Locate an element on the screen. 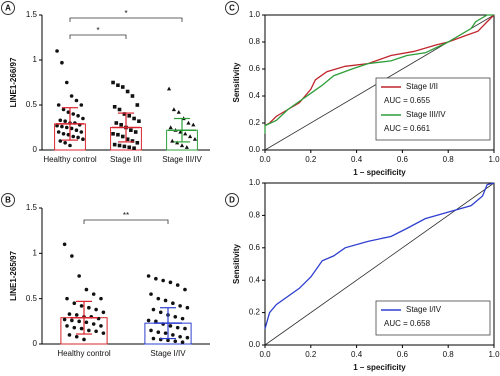 The width and height of the screenshot is (500, 376). y-tick-label: 0.5 is located at coordinates (32, 298).